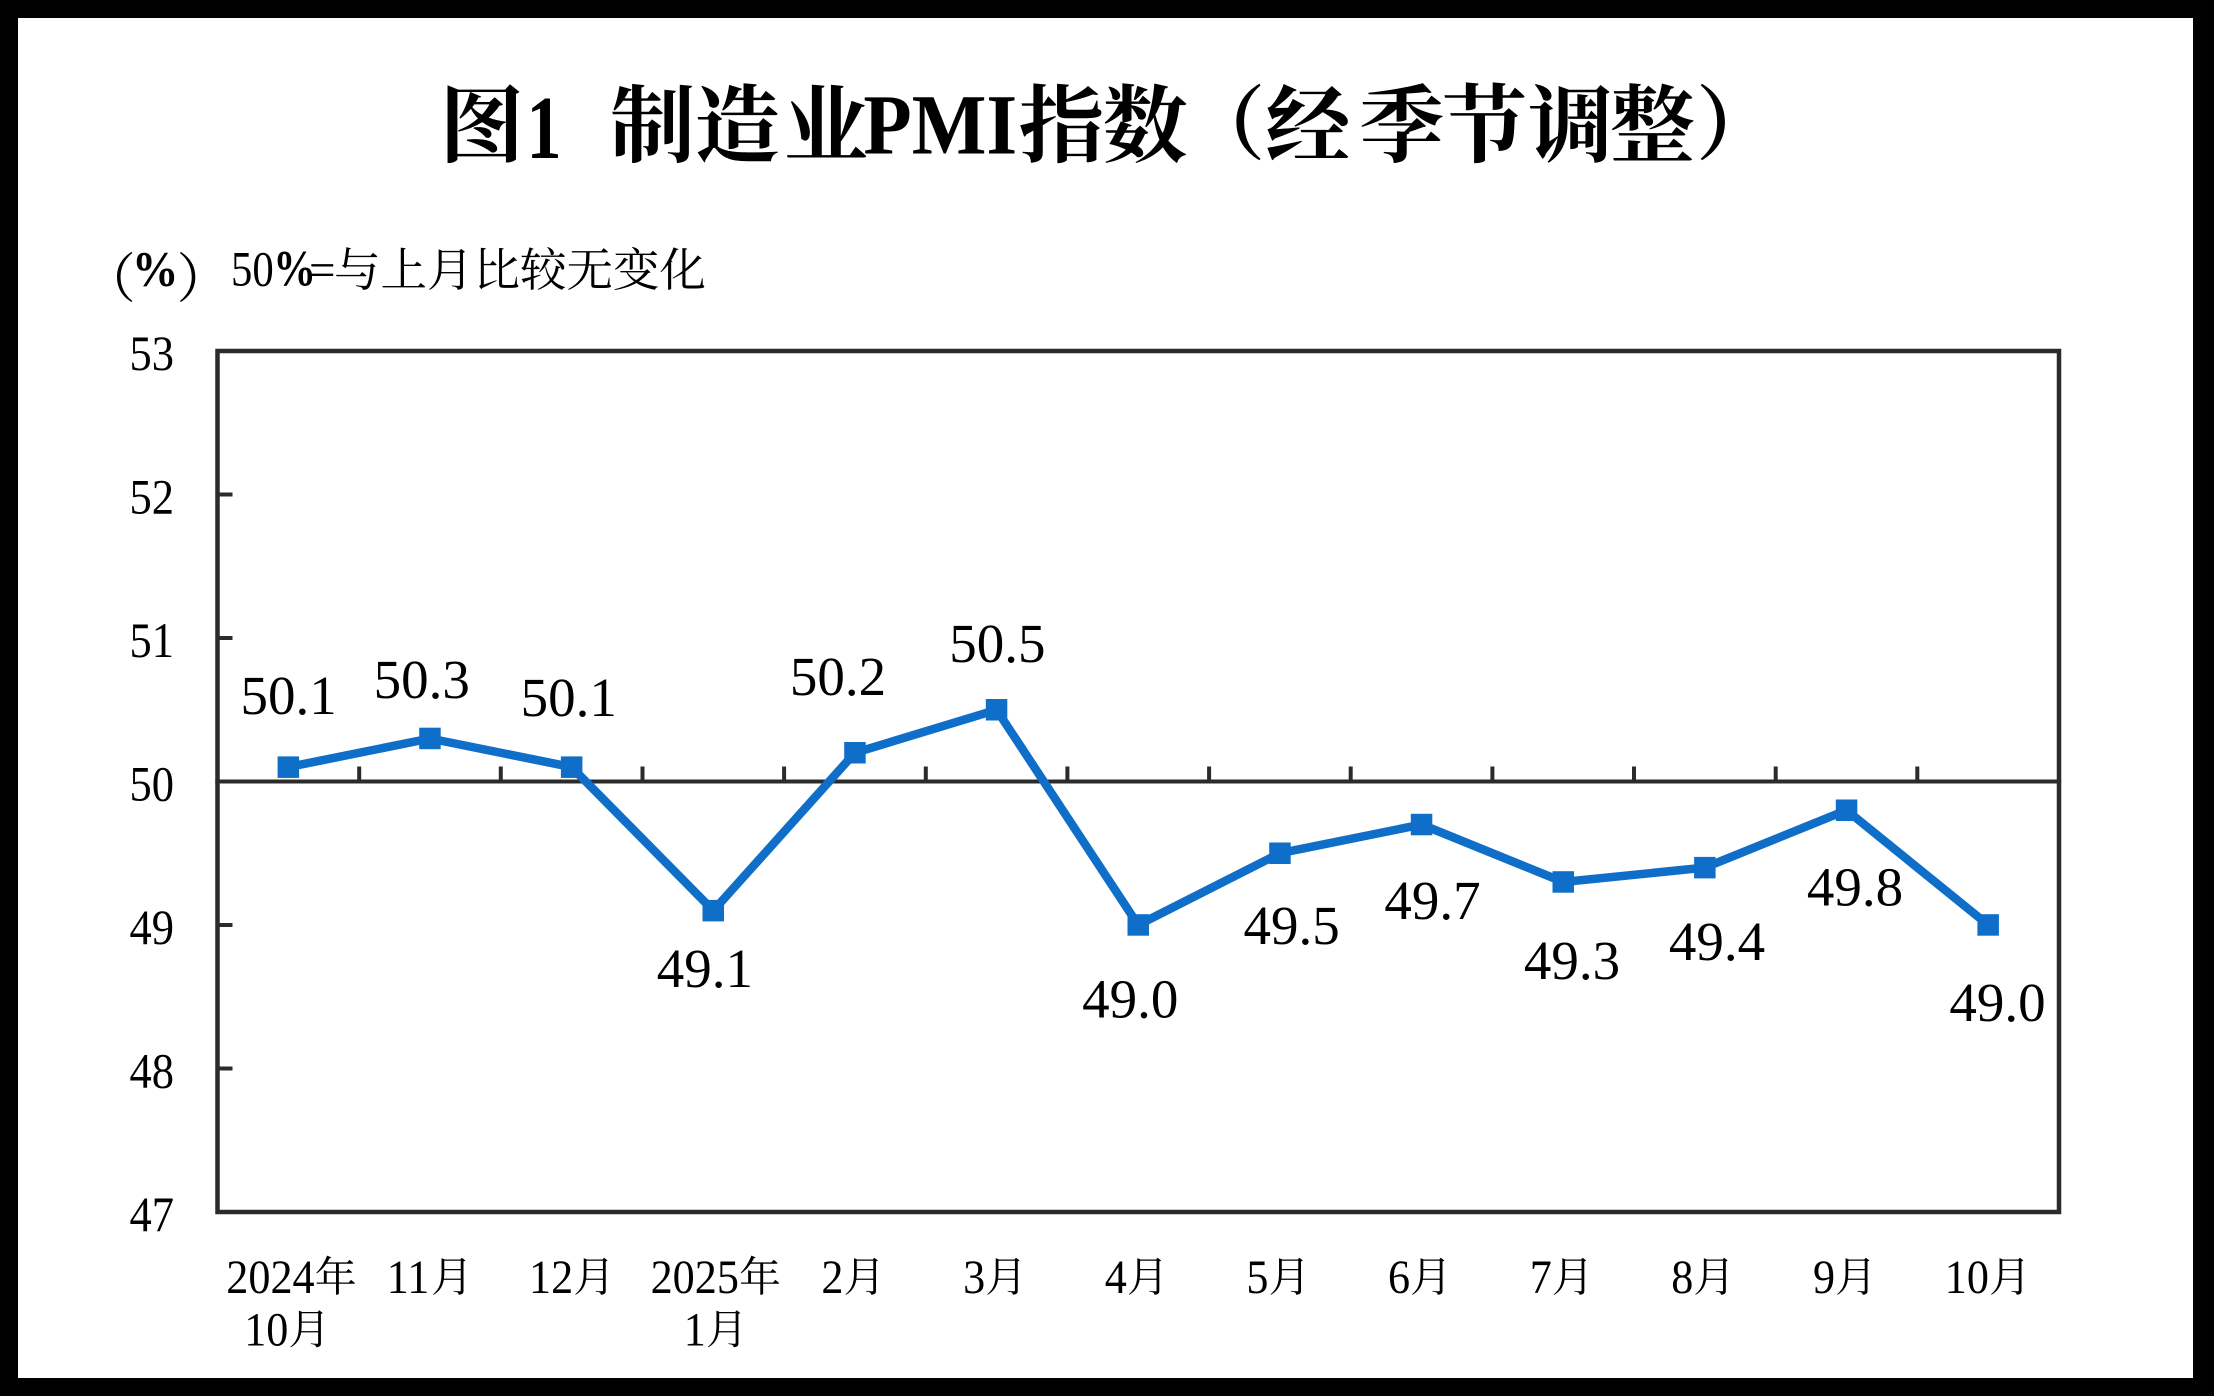 This screenshot has height=1396, width=2214. What do you see at coordinates (1572, 960) in the screenshot?
I see `svg-text: 49.3` at bounding box center [1572, 960].